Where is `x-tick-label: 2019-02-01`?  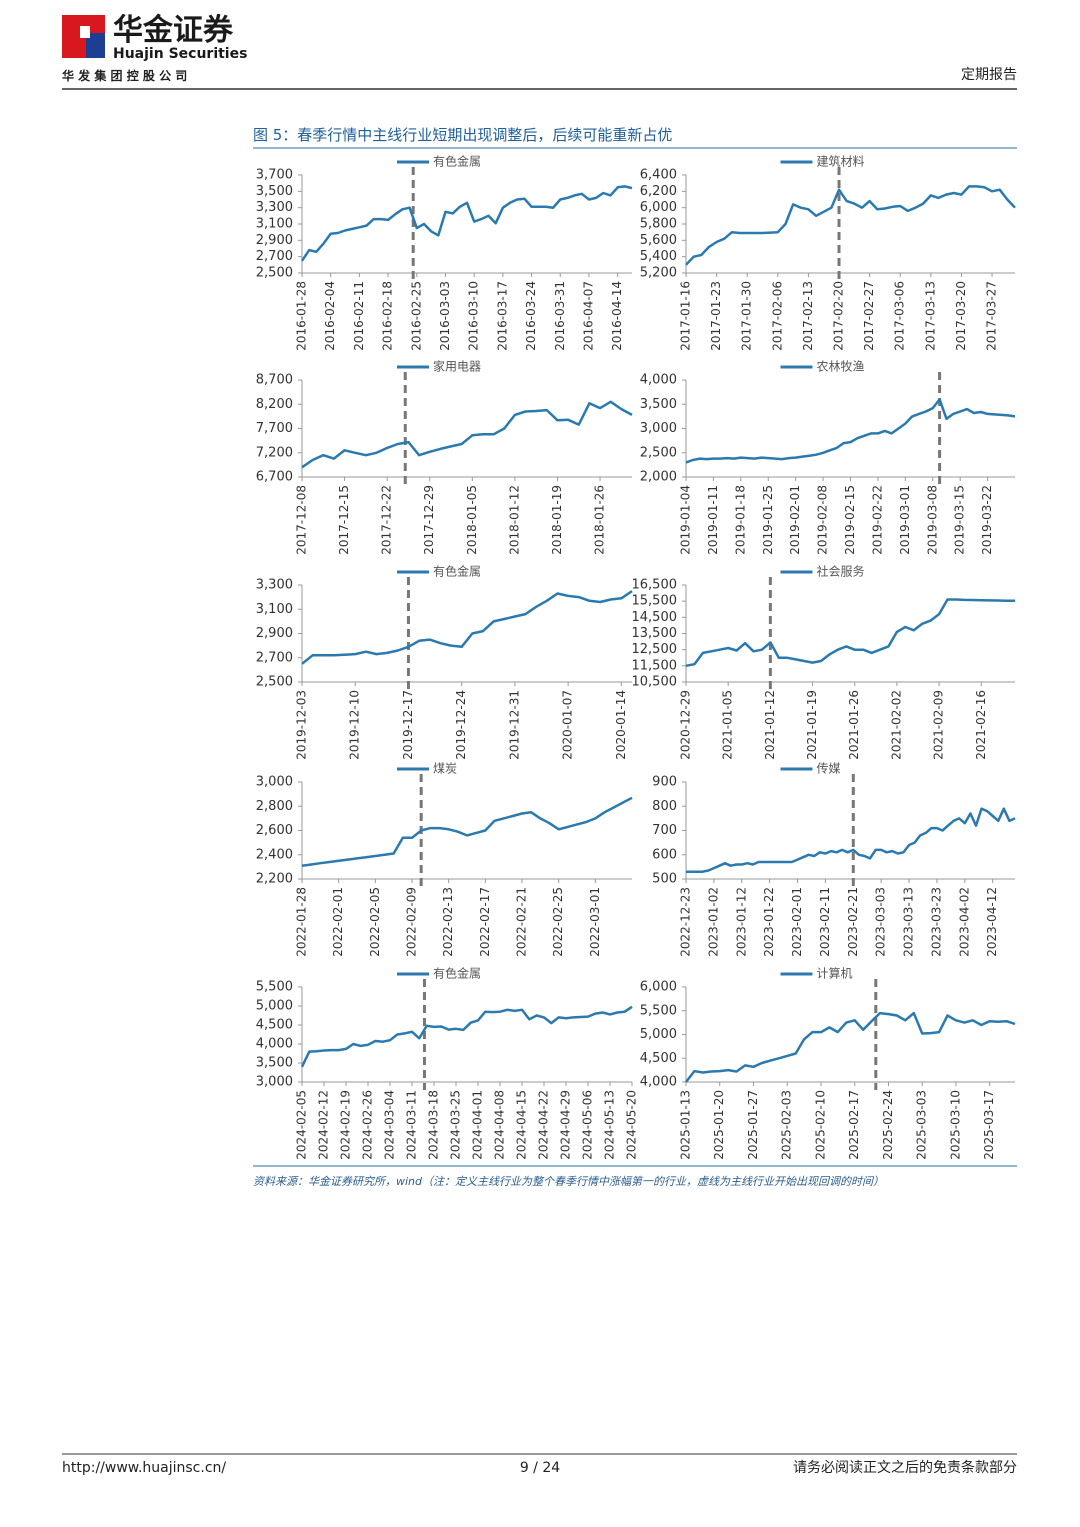
x-tick-label: 2019-02-01 is located at coordinates (795, 520).